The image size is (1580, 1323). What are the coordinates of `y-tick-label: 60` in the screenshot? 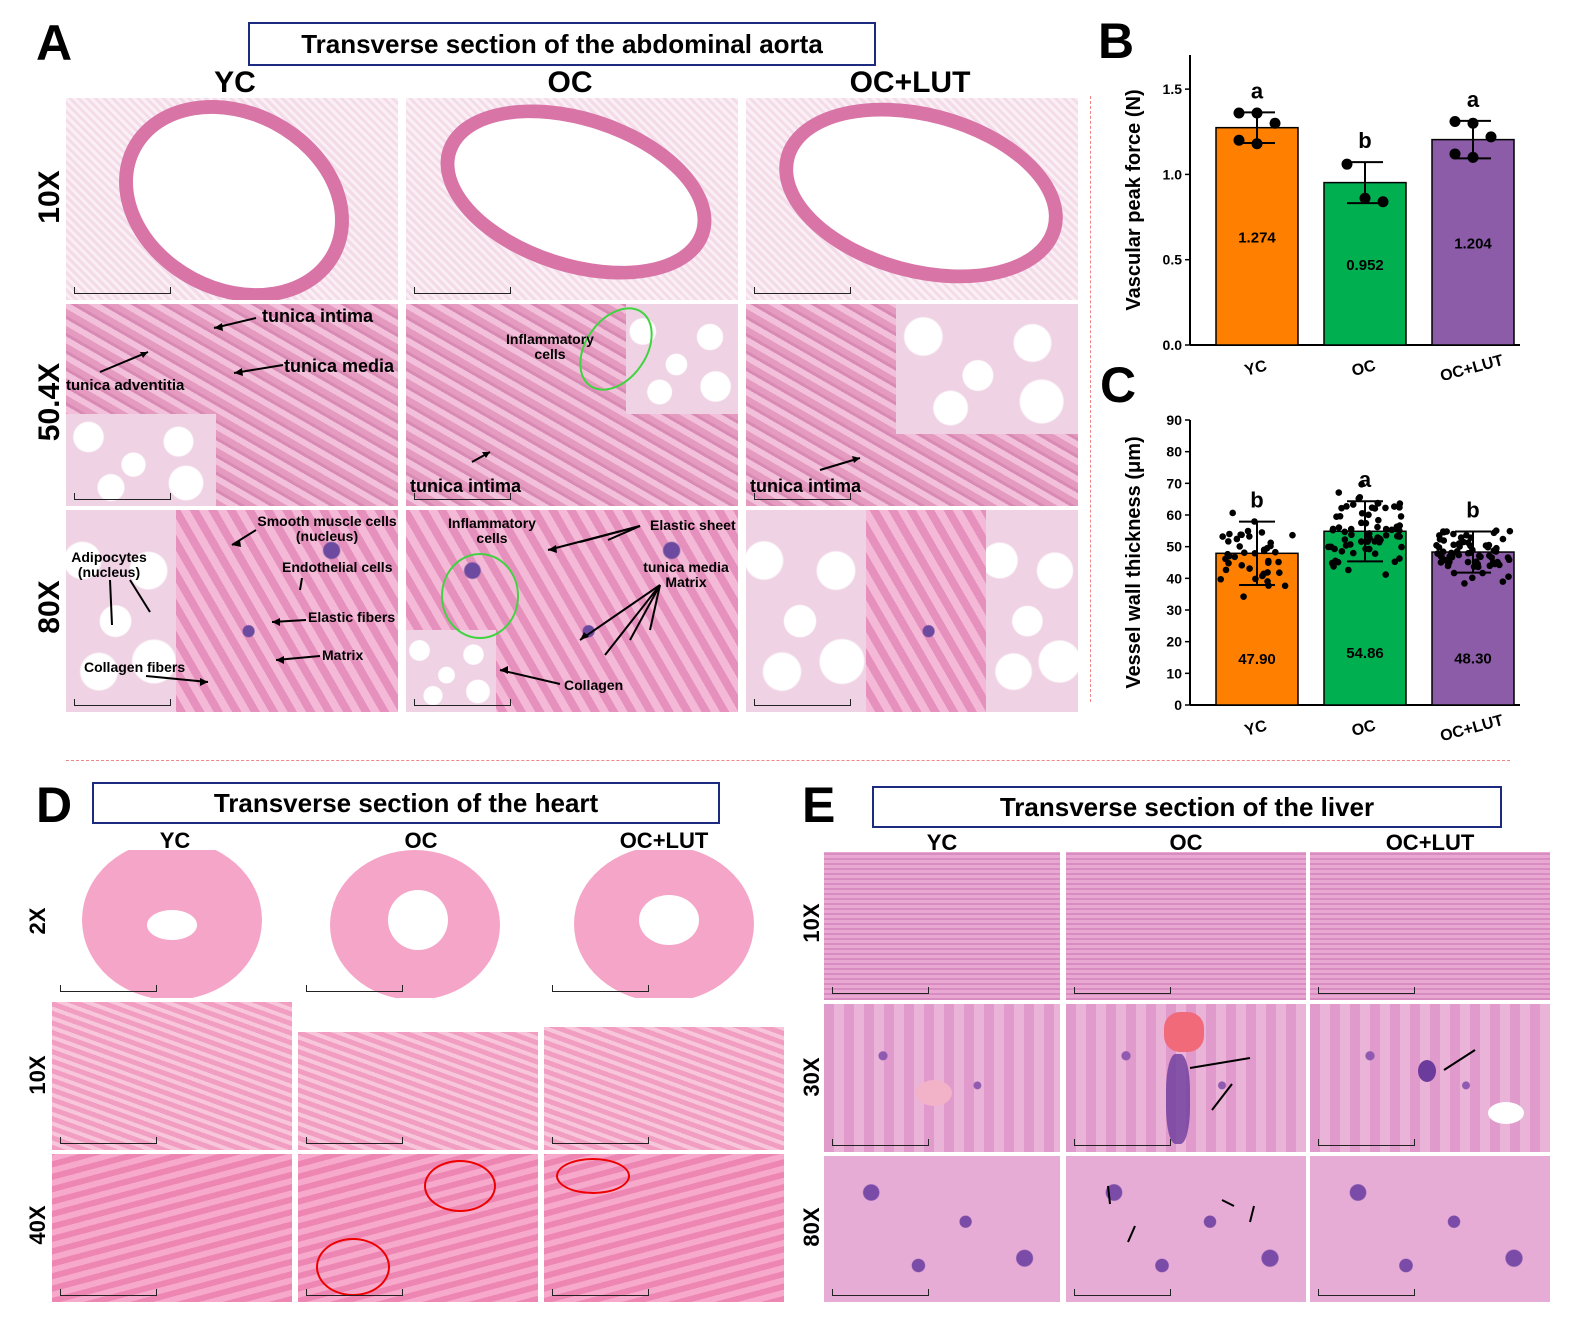 It's located at (1174, 515).